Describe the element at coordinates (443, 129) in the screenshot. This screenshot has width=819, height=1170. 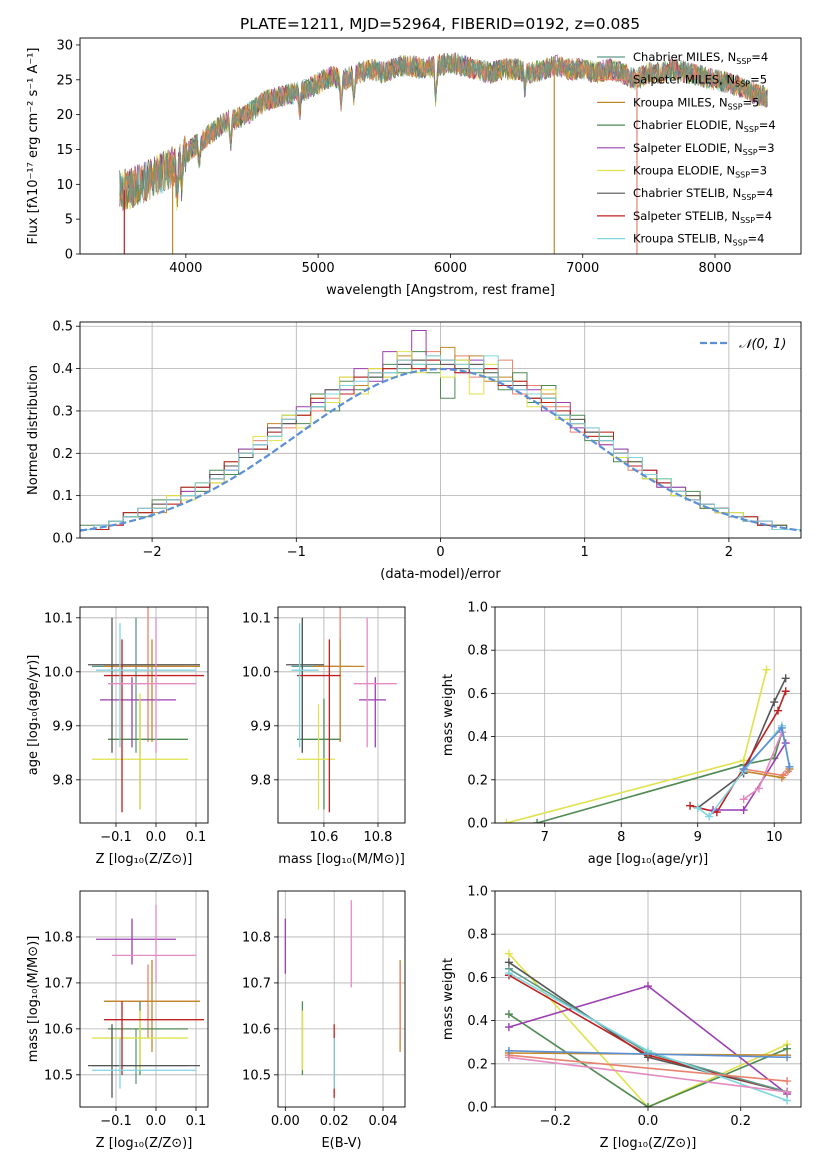
I see `spectrum-line` at that location.